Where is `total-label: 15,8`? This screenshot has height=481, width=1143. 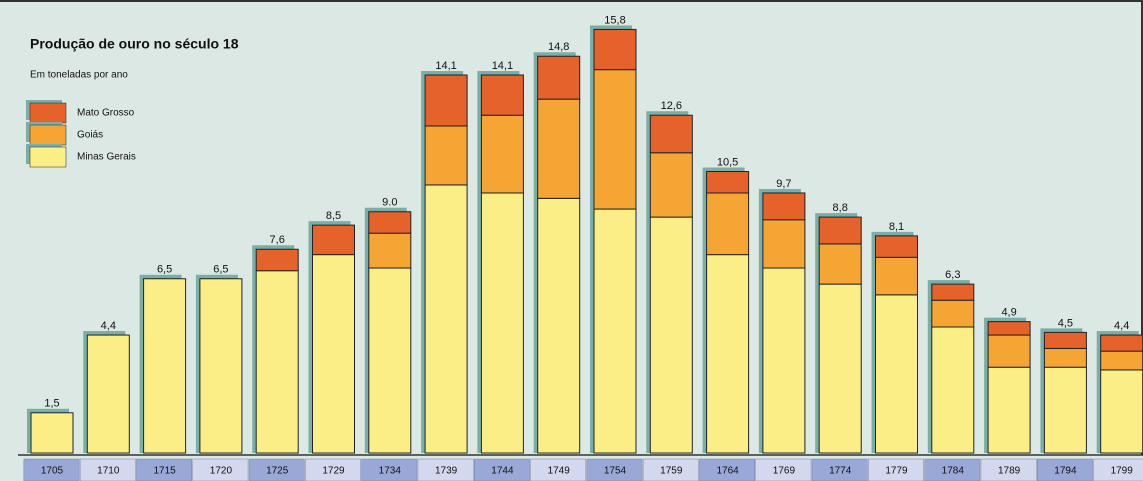 total-label: 15,8 is located at coordinates (614, 20).